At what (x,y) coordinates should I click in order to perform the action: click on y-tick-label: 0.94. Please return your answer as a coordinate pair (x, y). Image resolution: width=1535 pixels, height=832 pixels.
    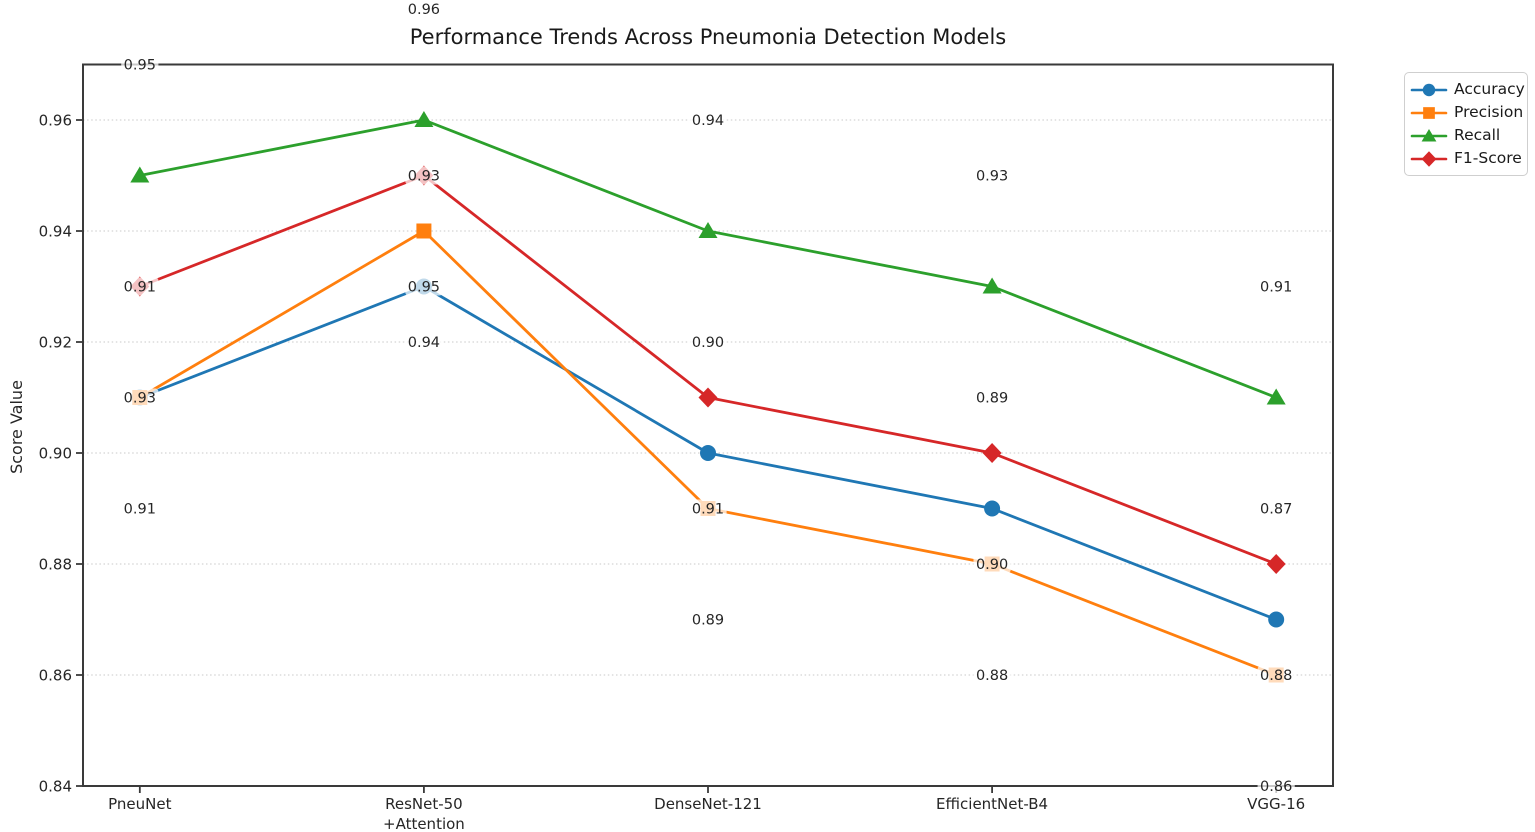
    Looking at the image, I should click on (55, 232).